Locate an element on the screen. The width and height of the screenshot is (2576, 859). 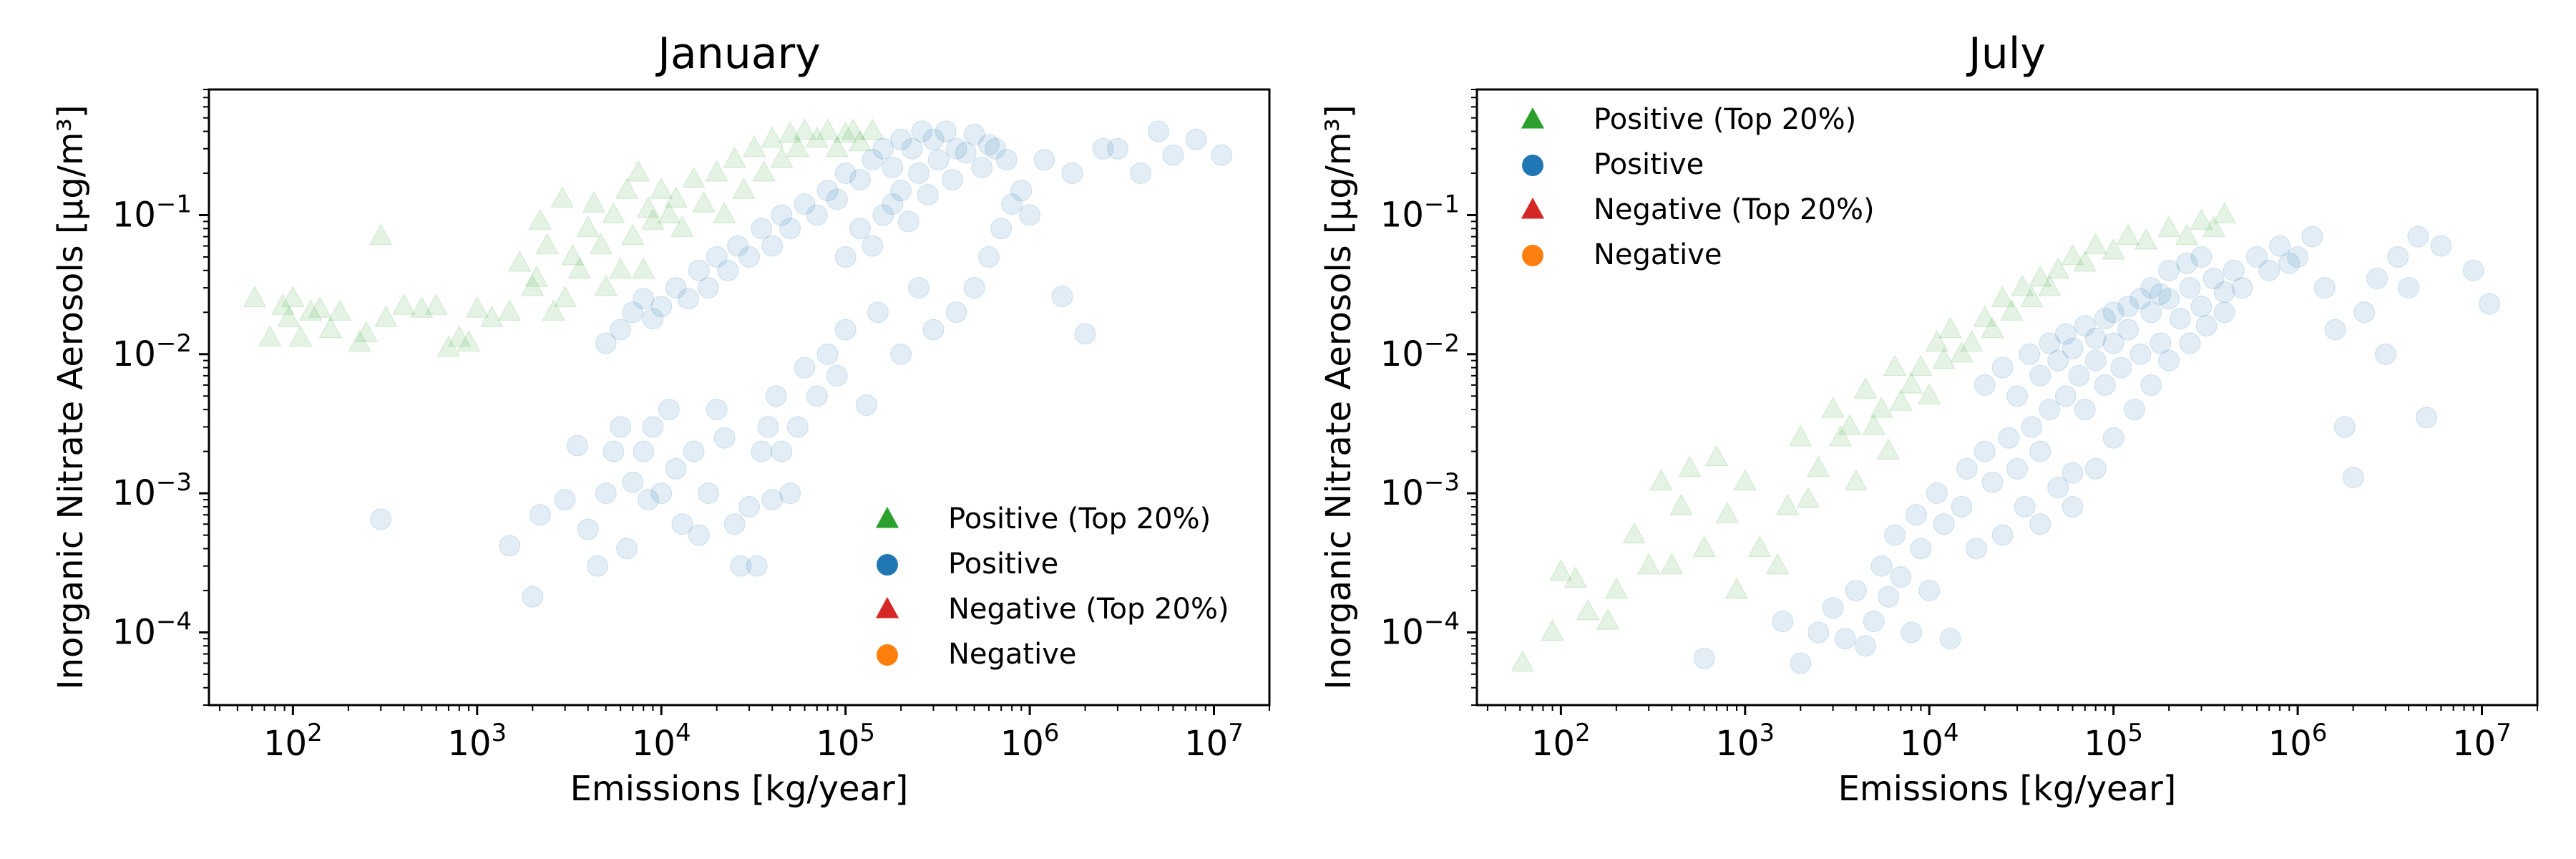
y-tick-label: 10⁻¹ is located at coordinates (1420, 212).